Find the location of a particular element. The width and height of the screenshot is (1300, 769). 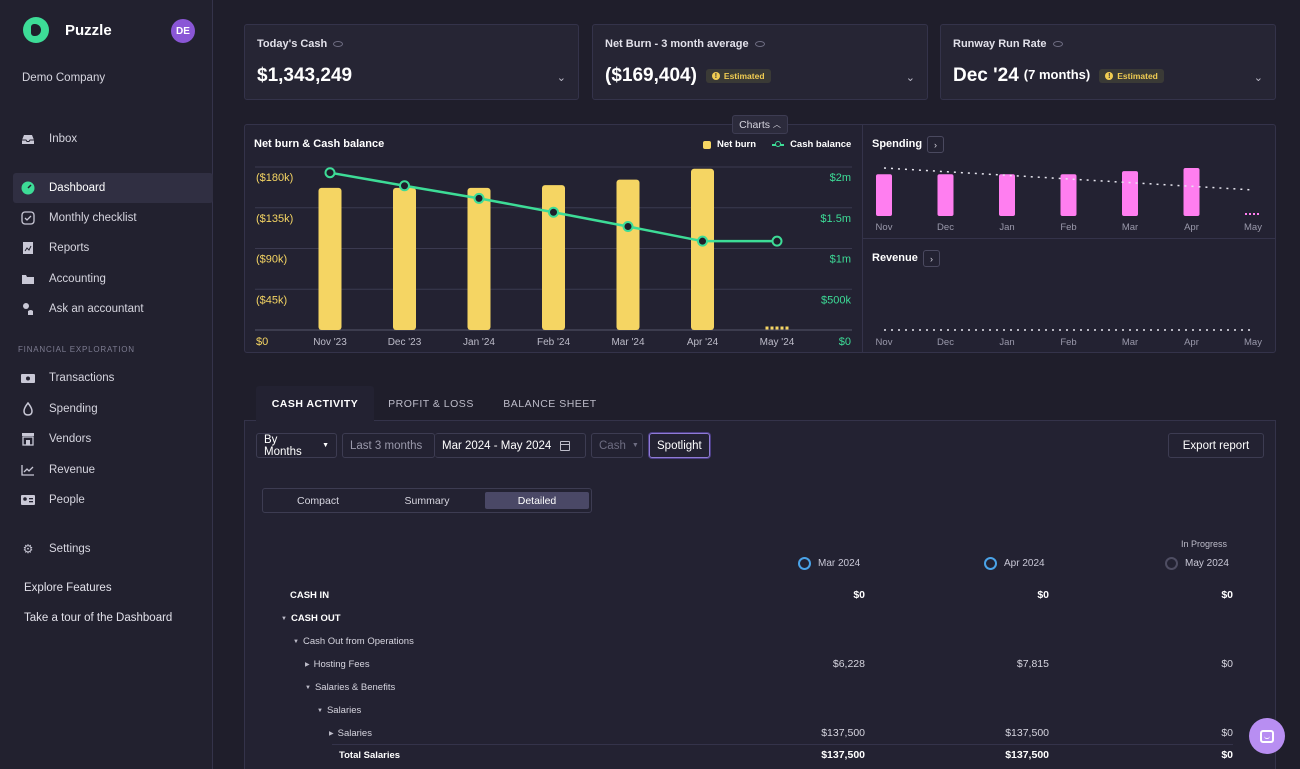

row-label-text: CASH OUT is located at coordinates (315, 618).